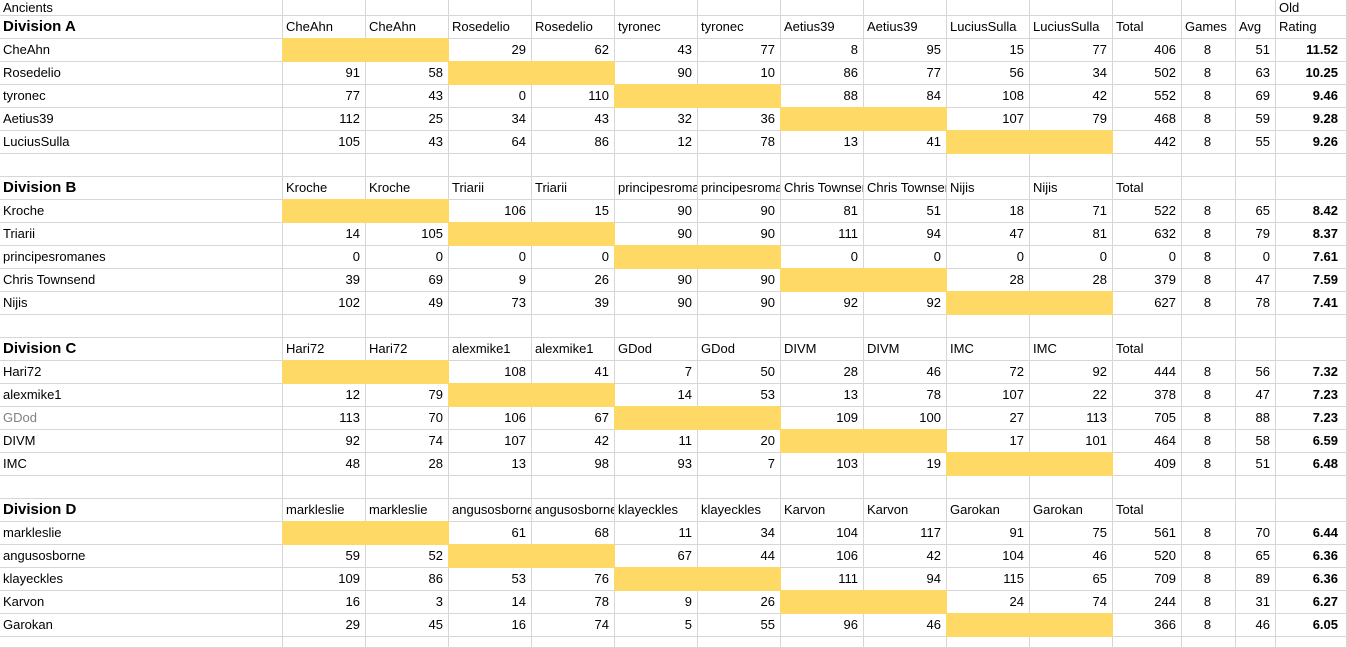 The width and height of the screenshot is (1347, 648). I want to click on cell-avg: 47, so click(1256, 395).